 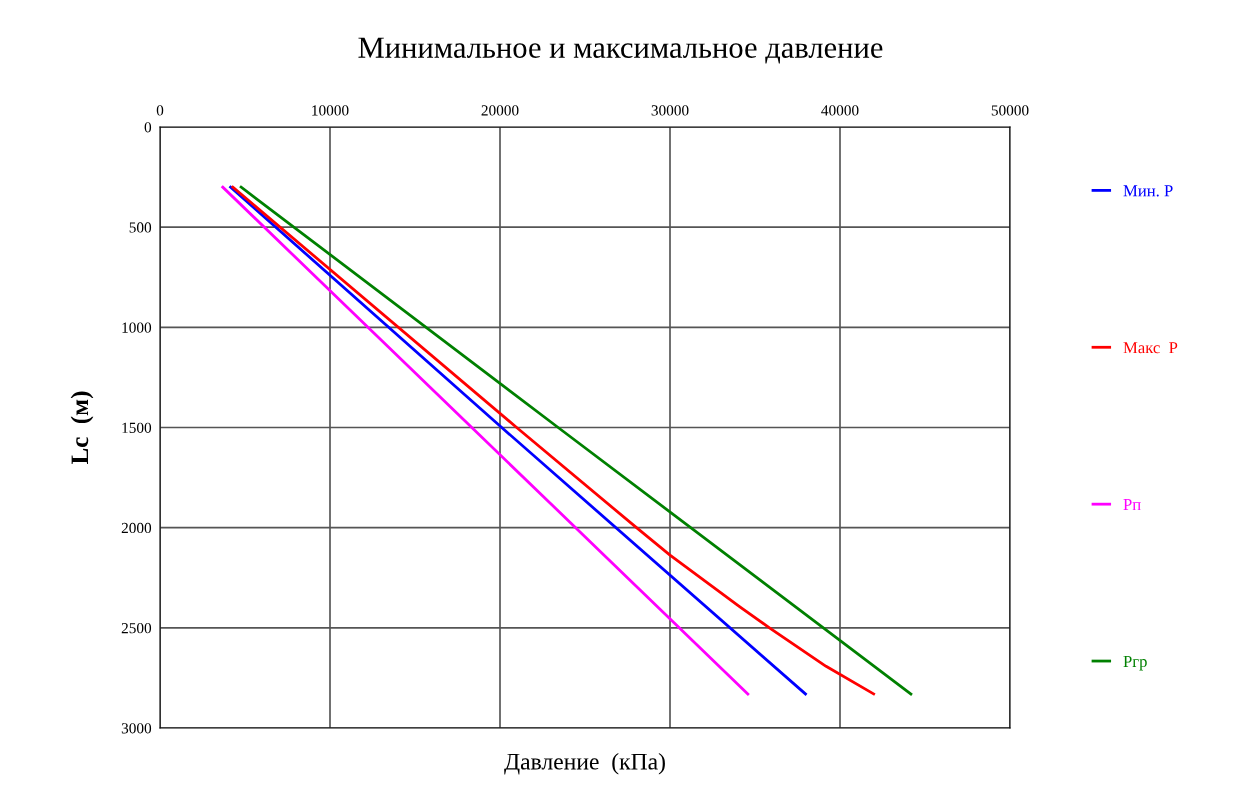 I want to click on x-tick-label: 30000, so click(x=670, y=110).